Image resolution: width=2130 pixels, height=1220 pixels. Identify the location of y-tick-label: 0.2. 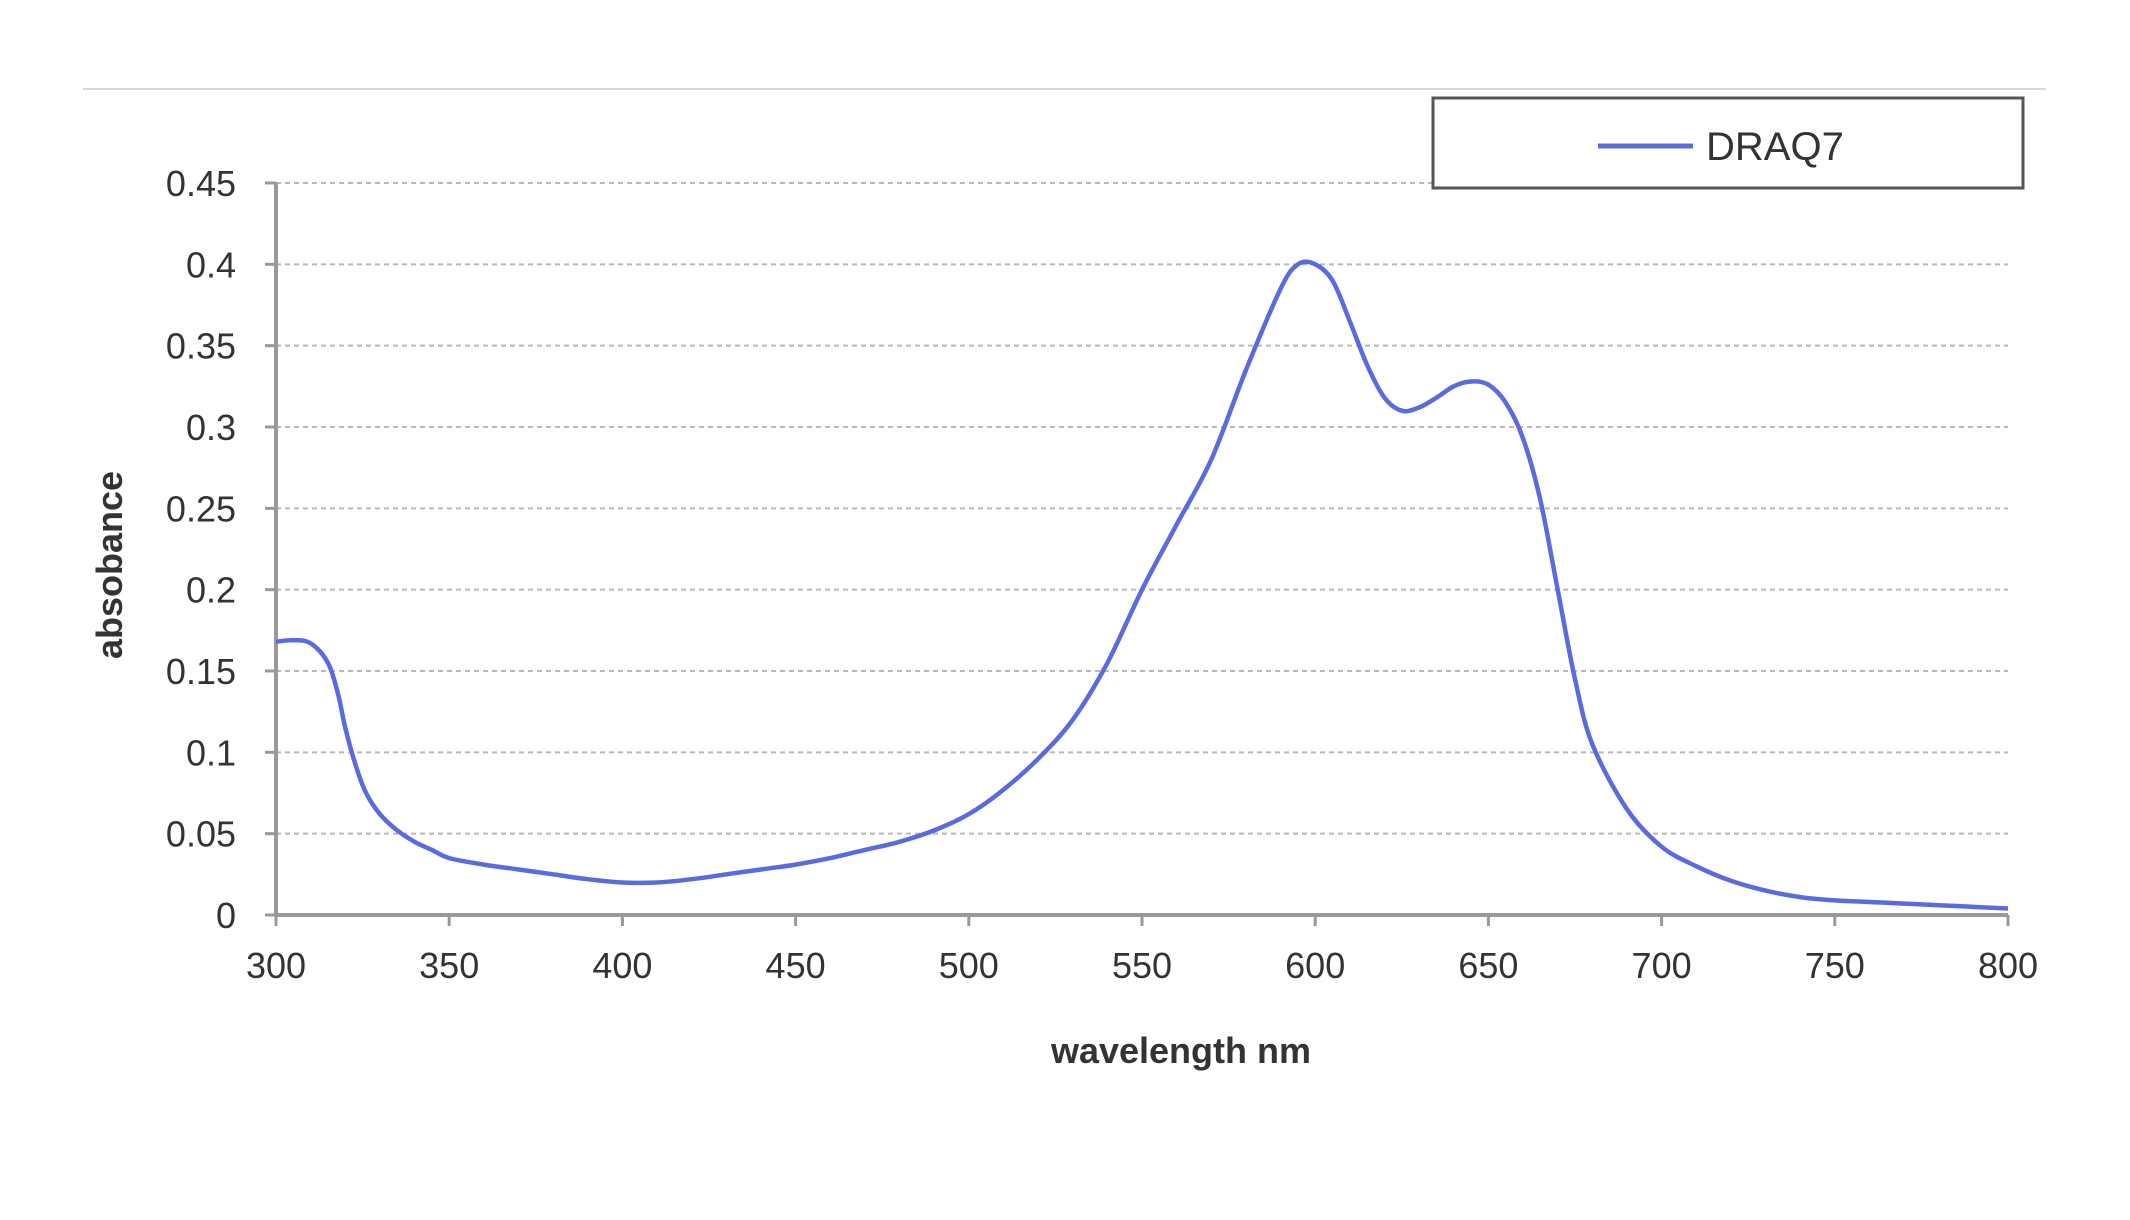
(211, 590).